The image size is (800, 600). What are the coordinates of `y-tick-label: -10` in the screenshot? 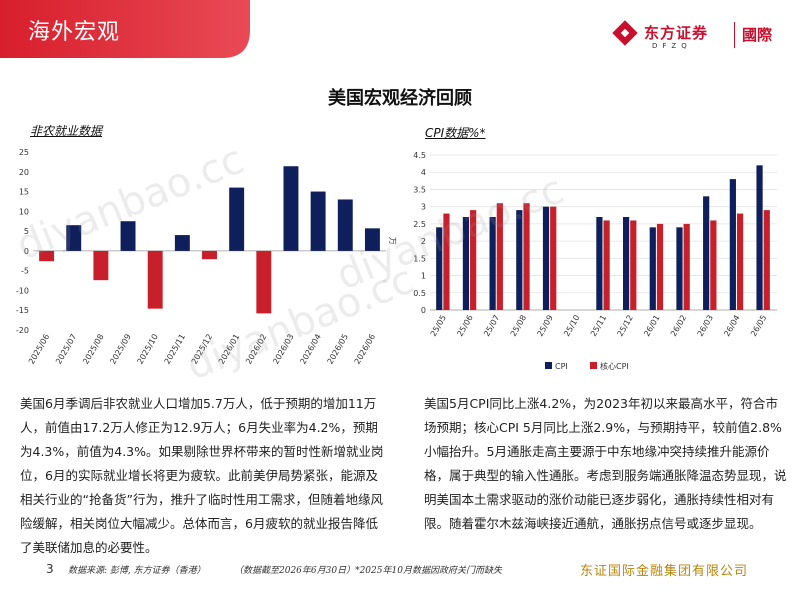 It's located at (22, 290).